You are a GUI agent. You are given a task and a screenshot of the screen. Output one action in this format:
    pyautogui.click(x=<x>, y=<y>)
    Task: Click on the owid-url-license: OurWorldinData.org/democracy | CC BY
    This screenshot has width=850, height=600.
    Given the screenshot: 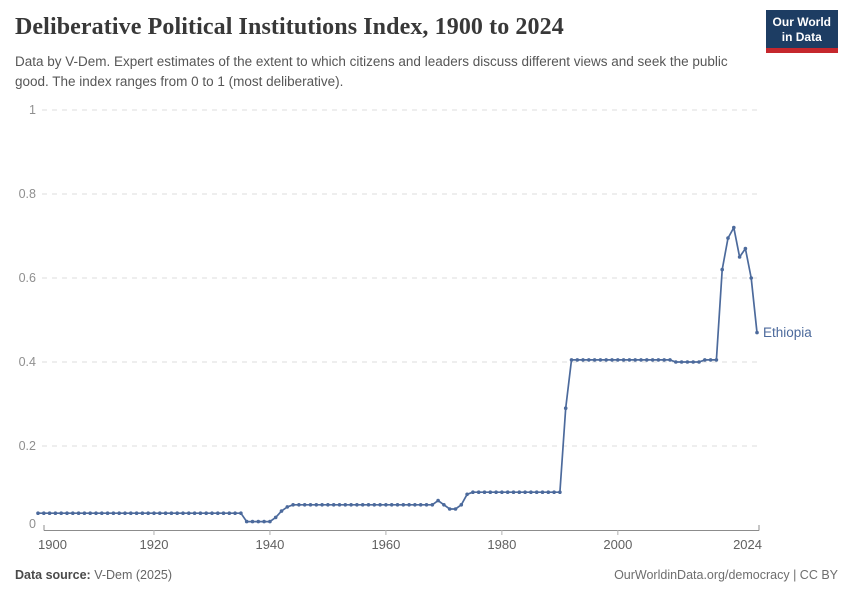 What is the action you would take?
    pyautogui.click(x=726, y=575)
    